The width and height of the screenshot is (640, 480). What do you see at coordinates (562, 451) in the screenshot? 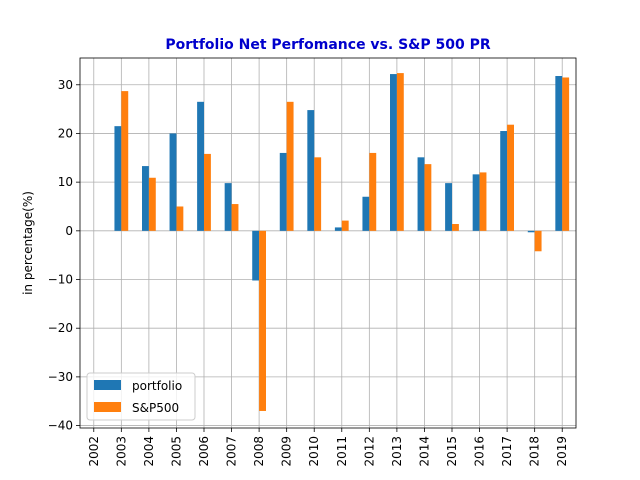
I see `x-tick-label: 2019` at bounding box center [562, 451].